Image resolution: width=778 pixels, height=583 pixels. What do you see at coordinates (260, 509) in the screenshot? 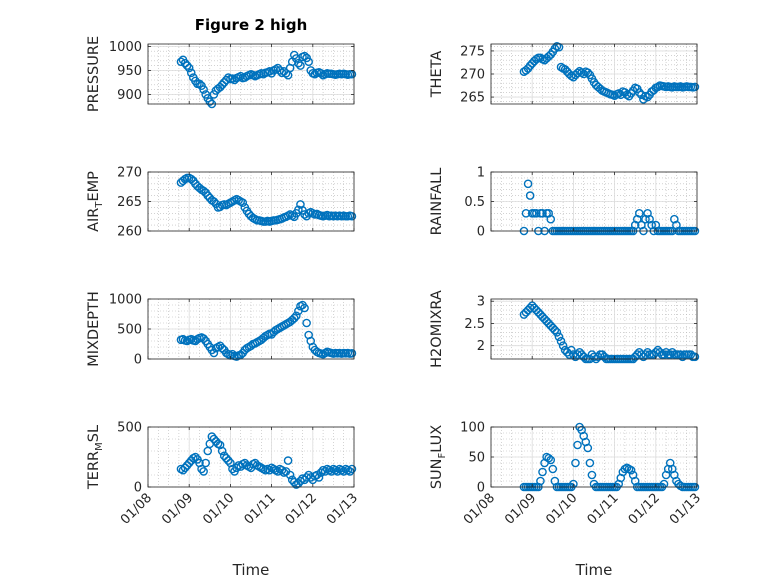
I see `x-tick-label: 01/11` at bounding box center [260, 509].